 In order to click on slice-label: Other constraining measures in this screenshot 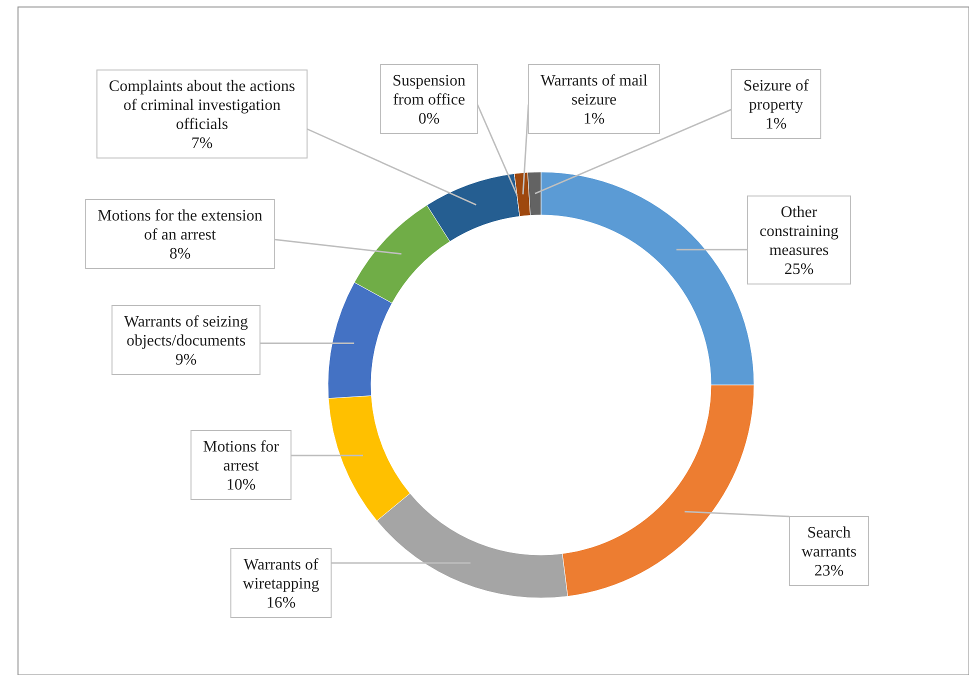, I will do `click(799, 231)`.